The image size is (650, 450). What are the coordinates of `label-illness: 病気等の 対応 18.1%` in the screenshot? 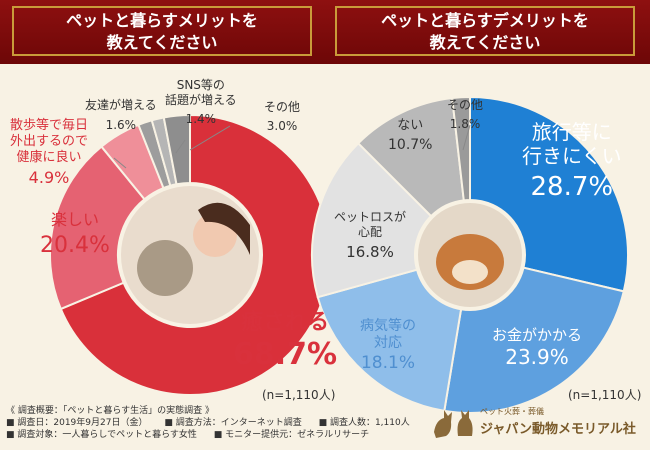 It's located at (388, 345).